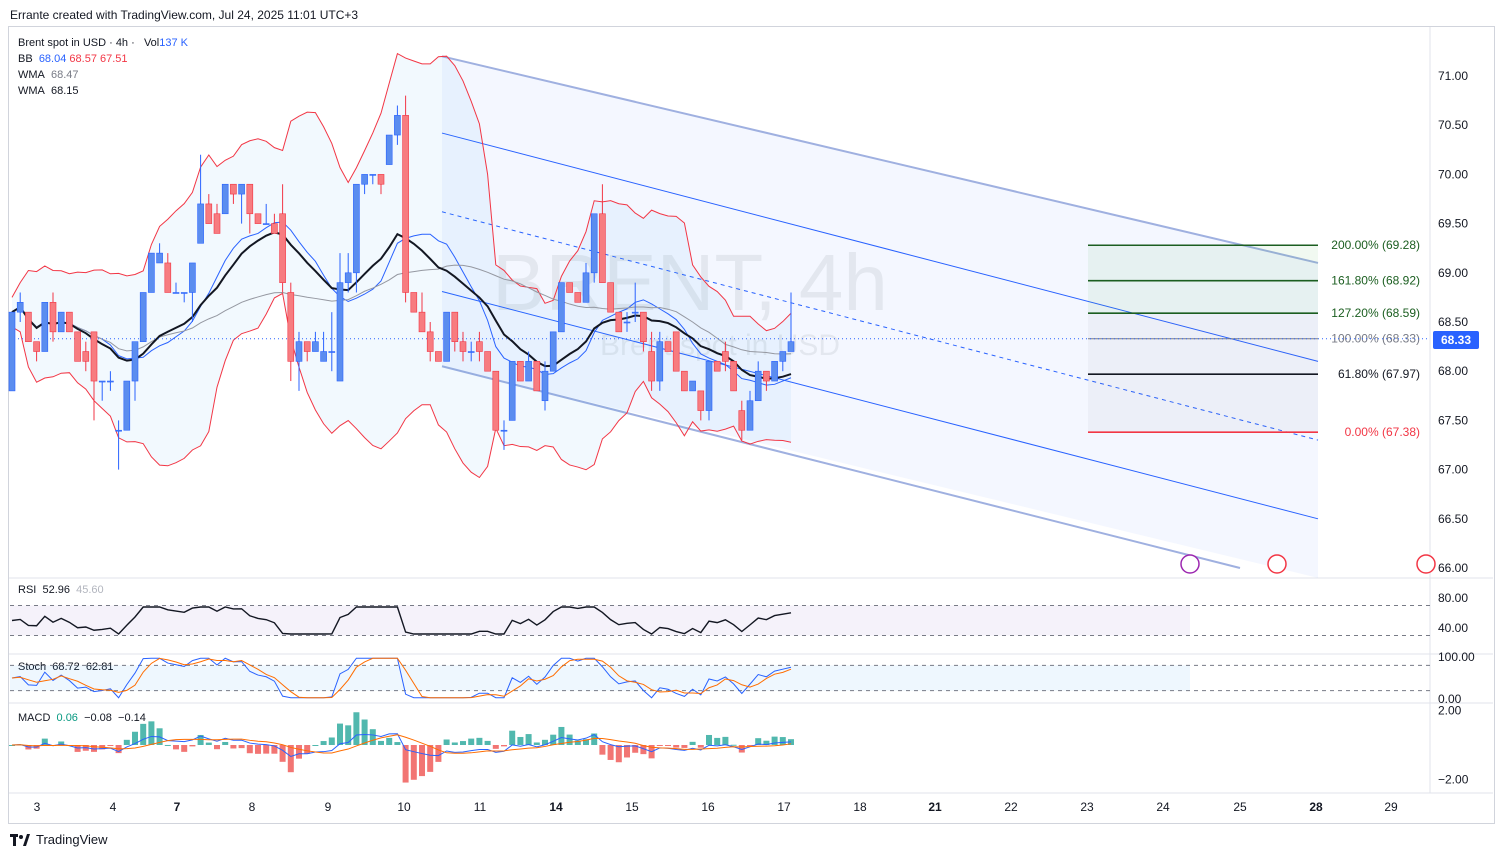 This screenshot has height=858, width=1502. Describe the element at coordinates (1453, 76) in the screenshot. I see `price-tick-label: 71.00` at that location.